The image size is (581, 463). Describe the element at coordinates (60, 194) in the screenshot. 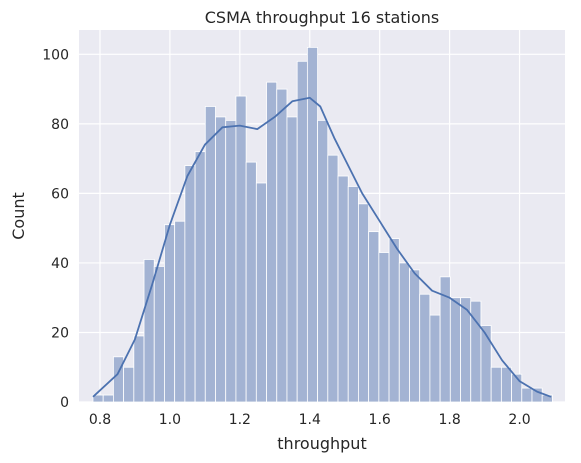

I see `y-tick-label: 60` at that location.